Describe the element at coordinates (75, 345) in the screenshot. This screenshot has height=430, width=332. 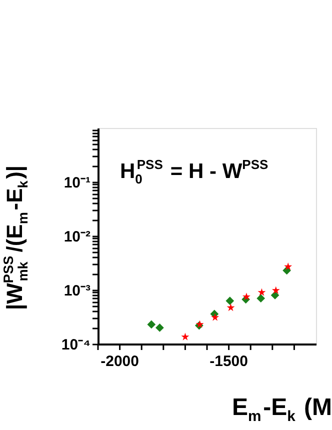
I see `y-tick-label: 10⁻⁴` at that location.